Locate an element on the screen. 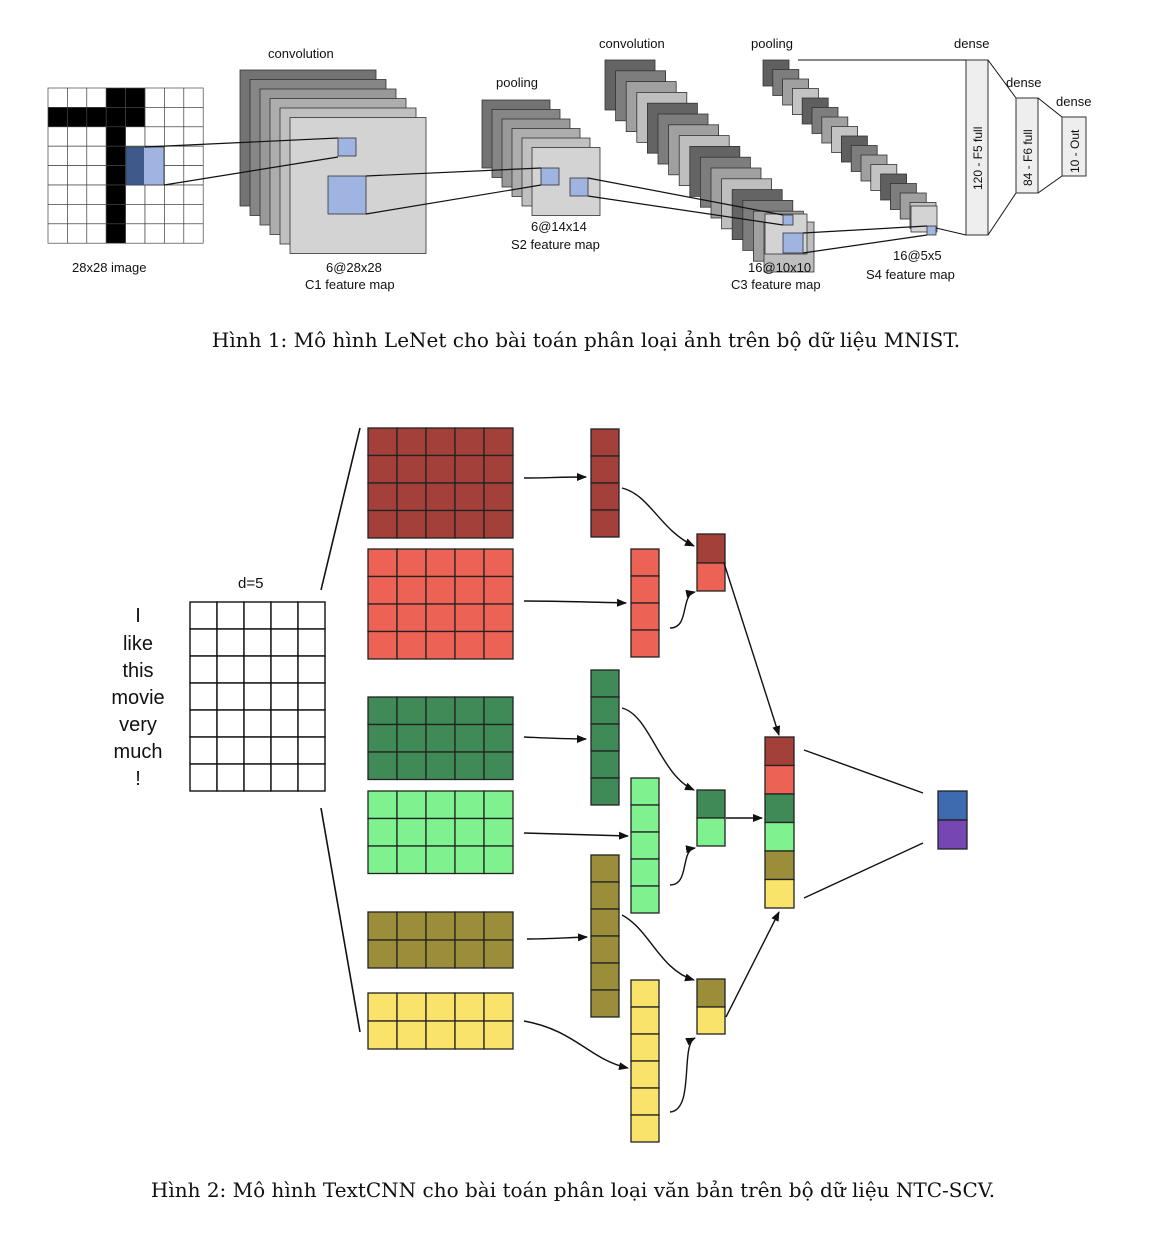 The image size is (1172, 1236). embedding-matrix is located at coordinates (257, 696).